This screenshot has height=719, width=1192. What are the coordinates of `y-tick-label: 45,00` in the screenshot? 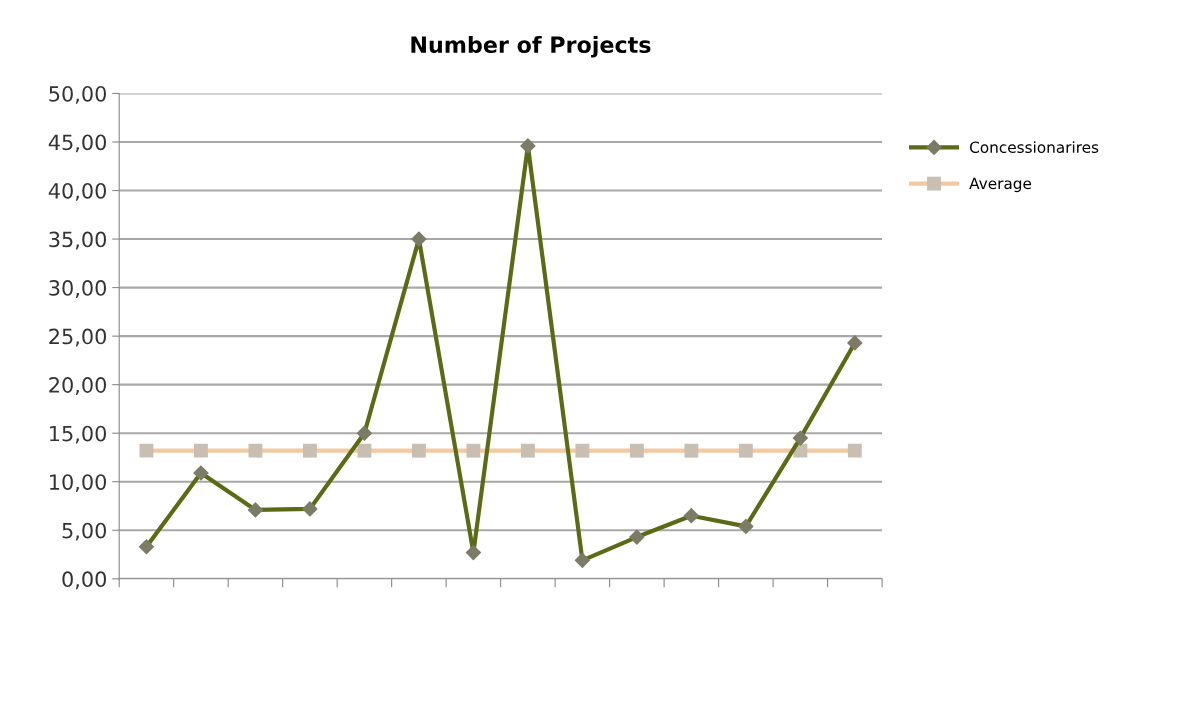 It's located at (77, 143).